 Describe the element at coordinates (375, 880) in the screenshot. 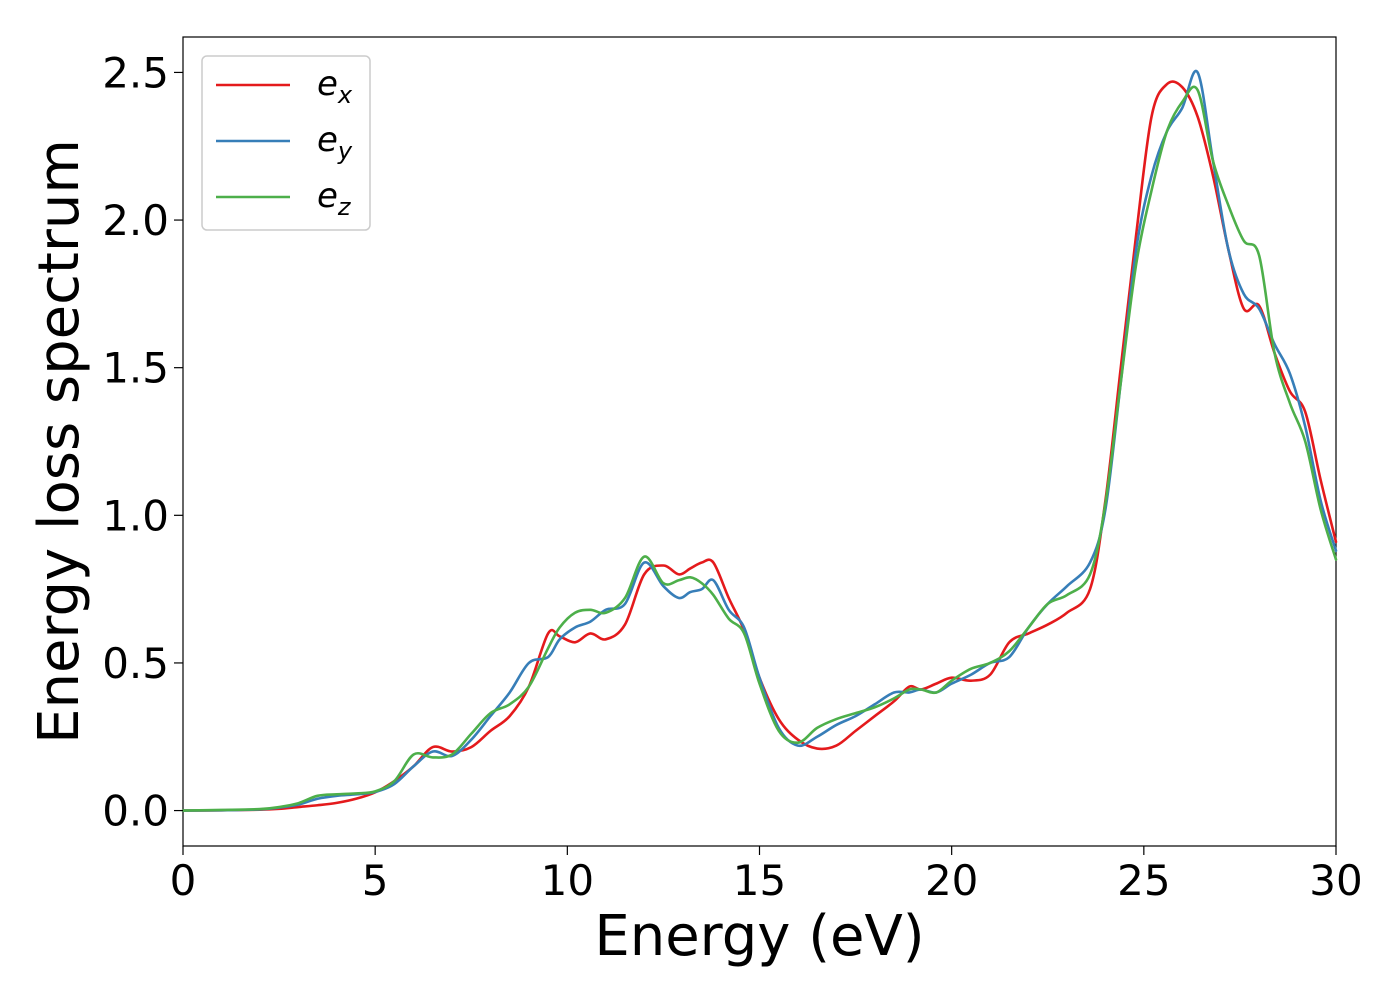

I see `x-tick-label: 5` at that location.